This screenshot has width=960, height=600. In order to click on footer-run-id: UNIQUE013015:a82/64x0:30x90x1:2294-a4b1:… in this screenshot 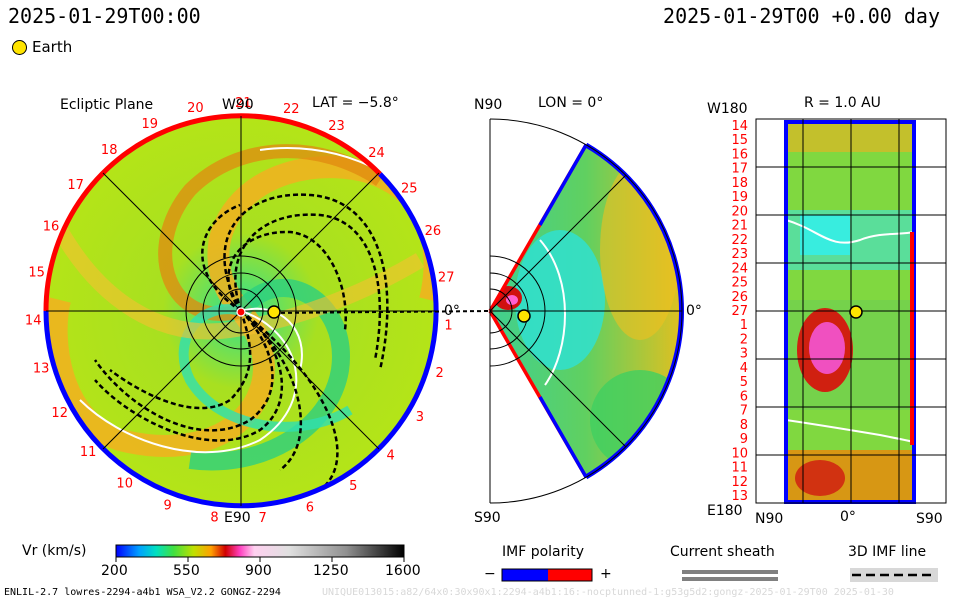, I will do `click(608, 592)`.